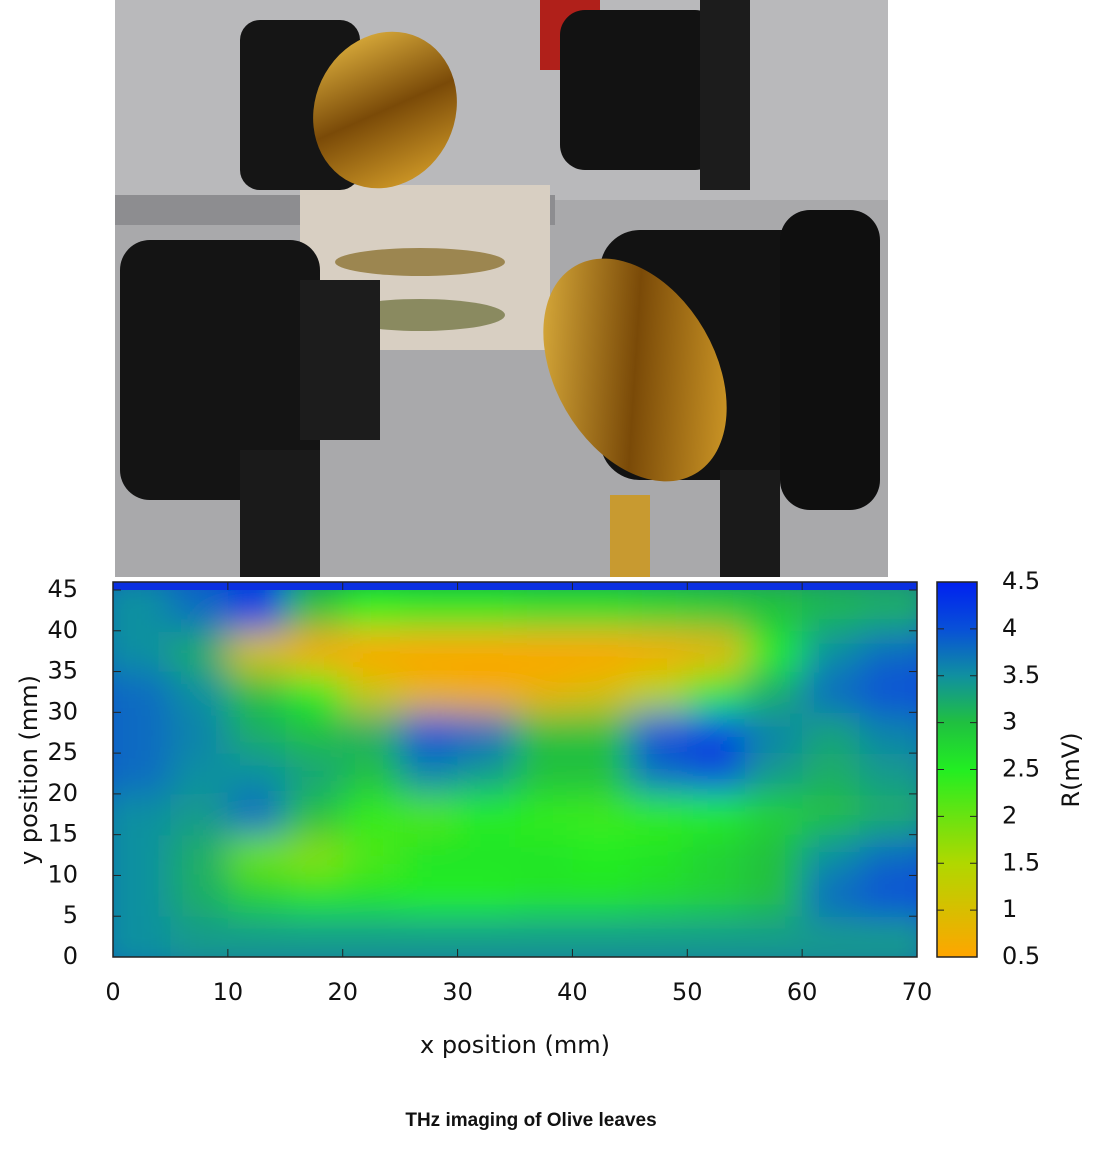  I want to click on y-tick-label: 40, so click(62, 630).